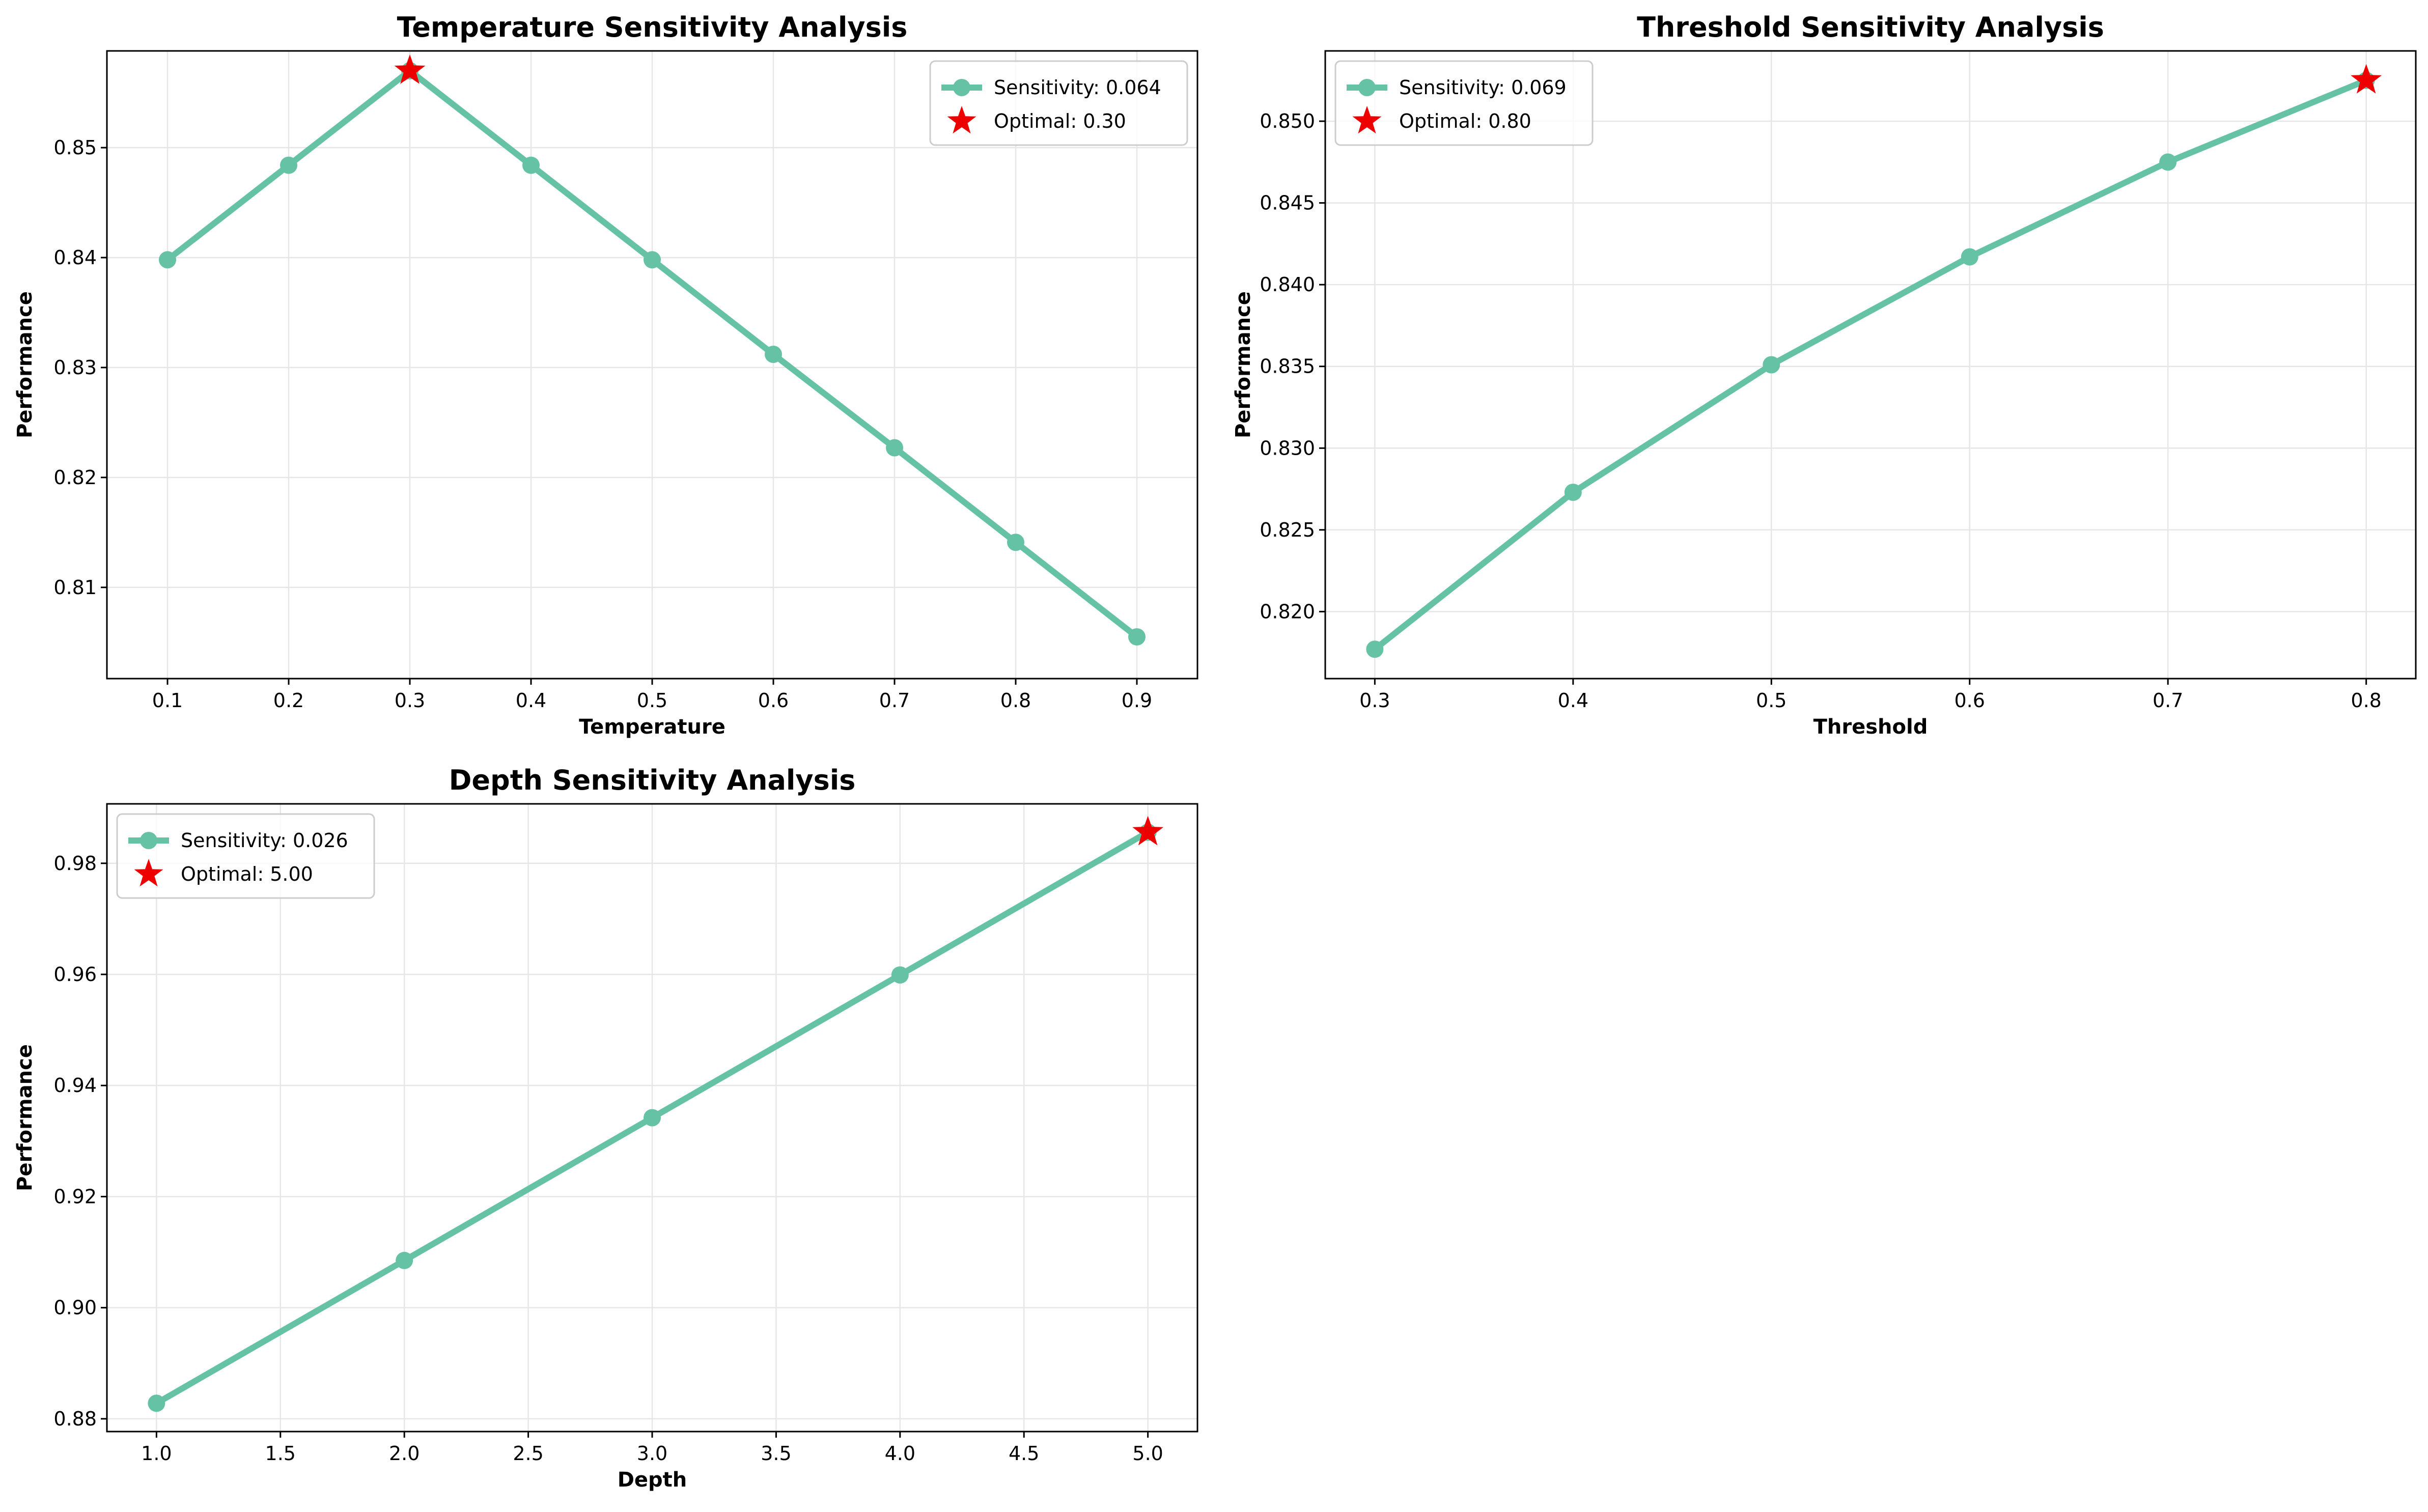 Image resolution: width=2428 pixels, height=1512 pixels. What do you see at coordinates (156, 1453) in the screenshot?
I see `x-tick-label: 1.0` at bounding box center [156, 1453].